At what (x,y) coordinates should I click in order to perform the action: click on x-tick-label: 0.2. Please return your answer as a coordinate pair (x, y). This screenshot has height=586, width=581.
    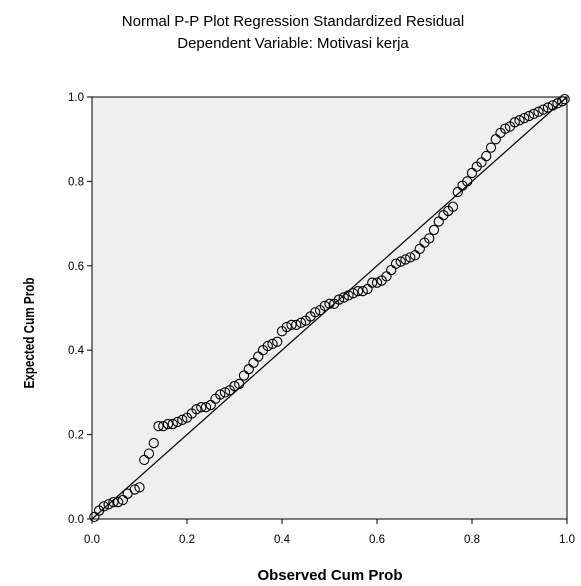
    Looking at the image, I should click on (187, 540).